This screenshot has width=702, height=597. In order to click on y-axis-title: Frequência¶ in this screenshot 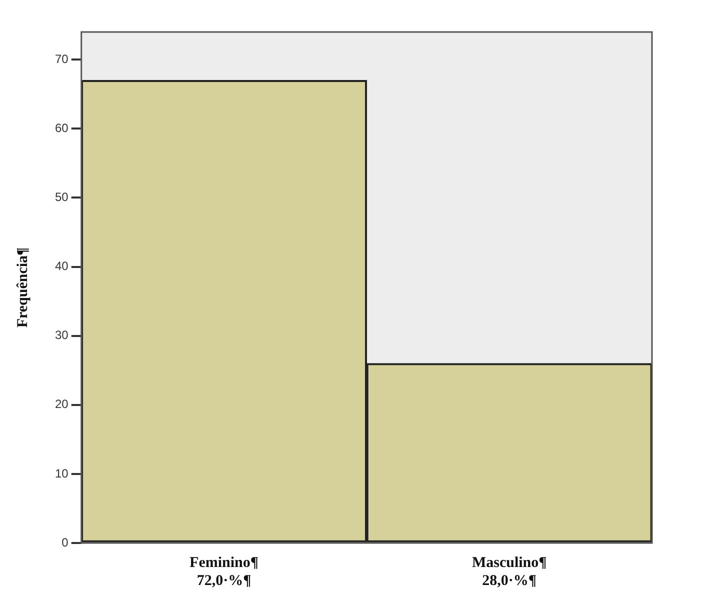, I will do `click(22, 287)`.